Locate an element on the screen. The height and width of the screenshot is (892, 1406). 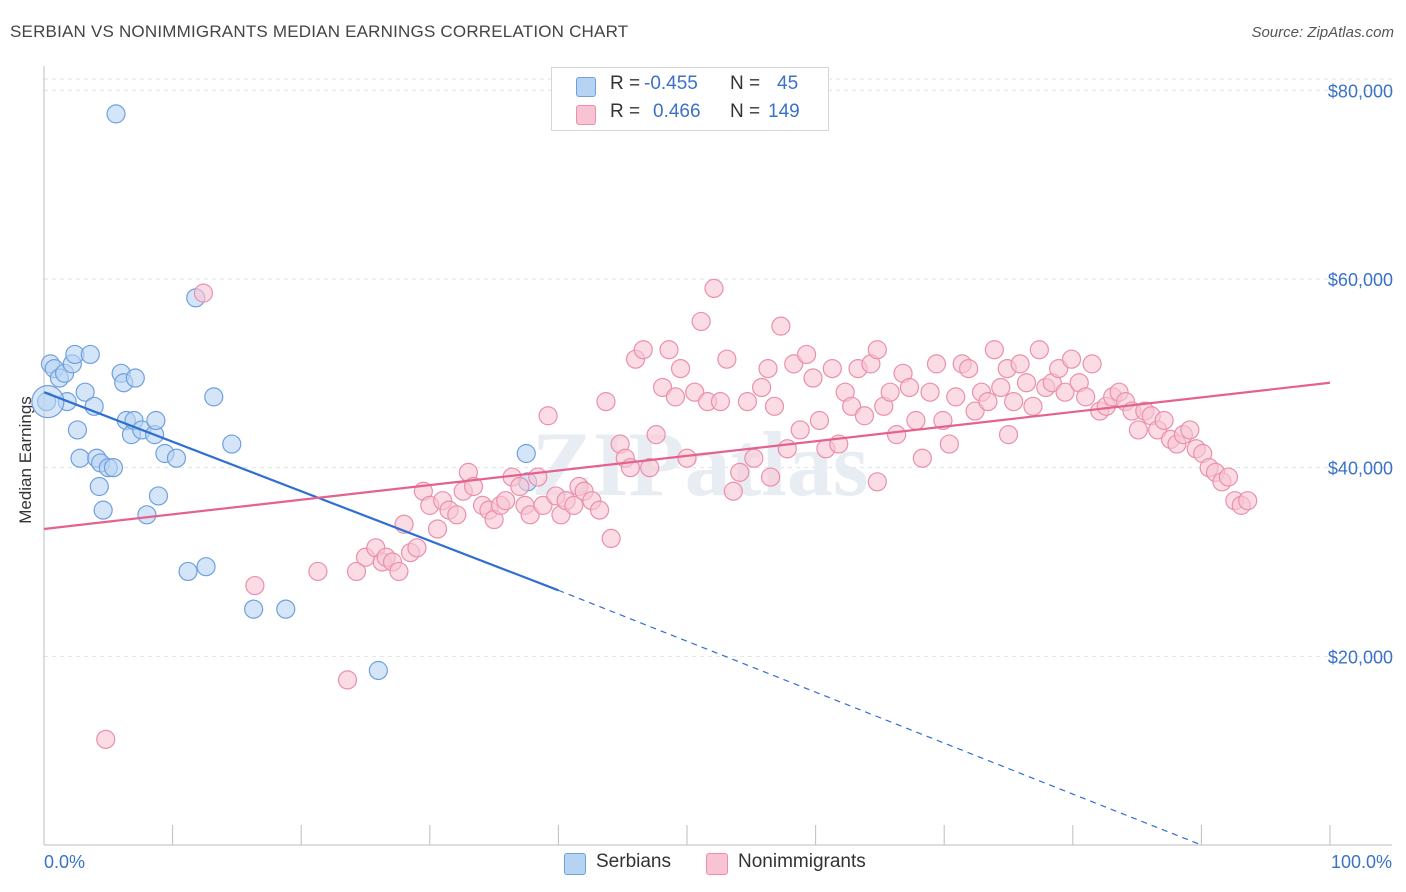
legend-label-nonimmigrants: Nonimmigrants is located at coordinates (802, 861).